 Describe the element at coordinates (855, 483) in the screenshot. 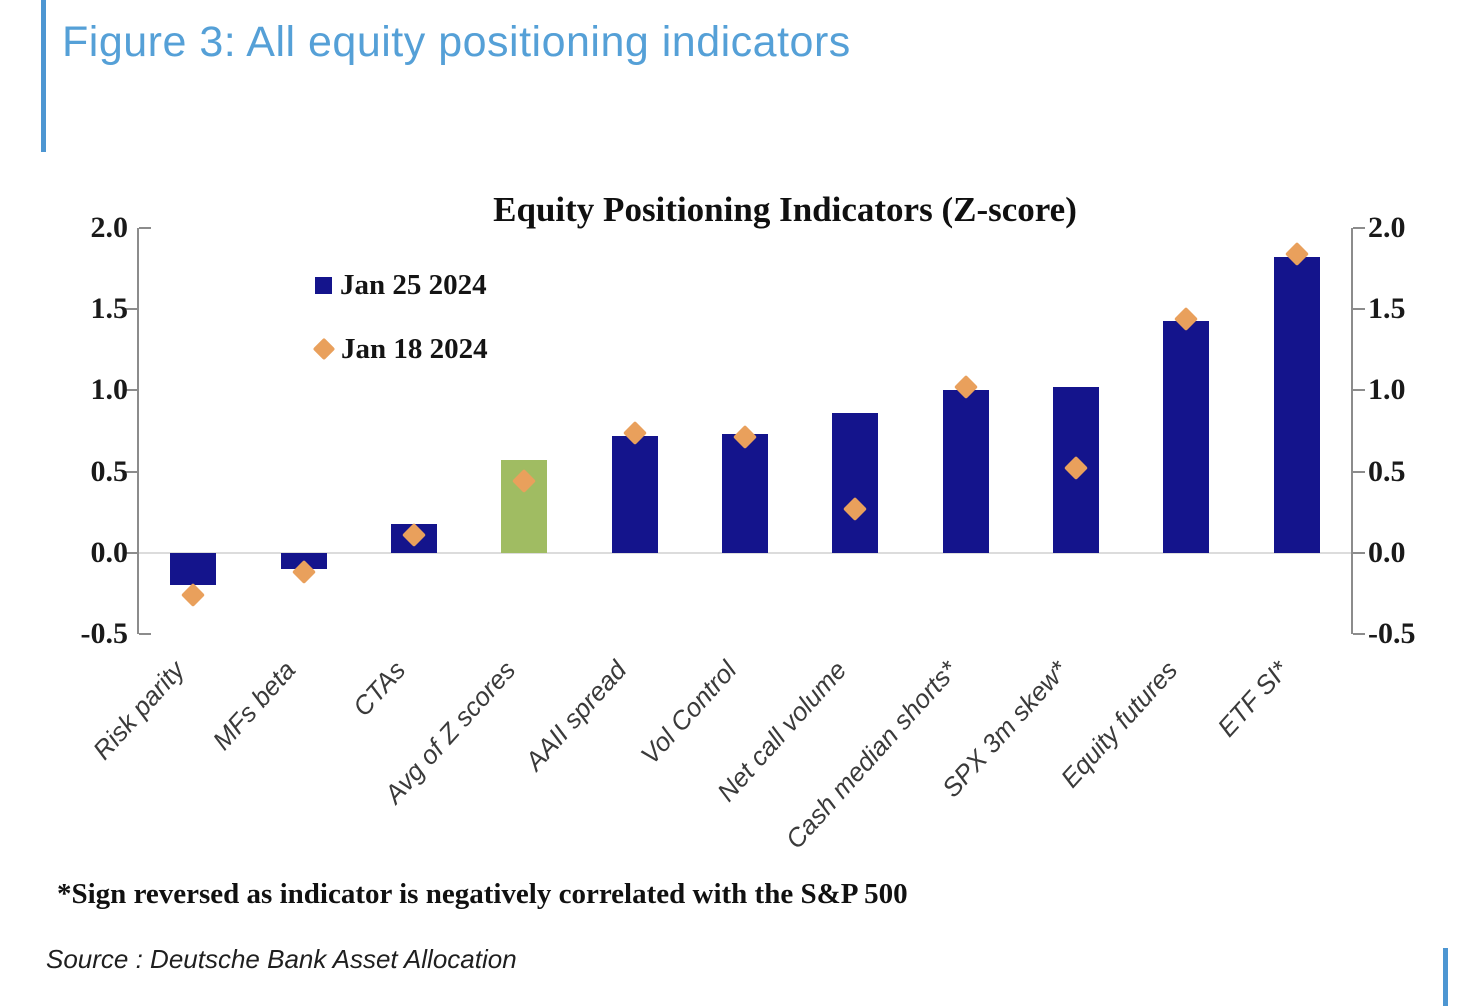

I see `bar-net-call-volume` at that location.